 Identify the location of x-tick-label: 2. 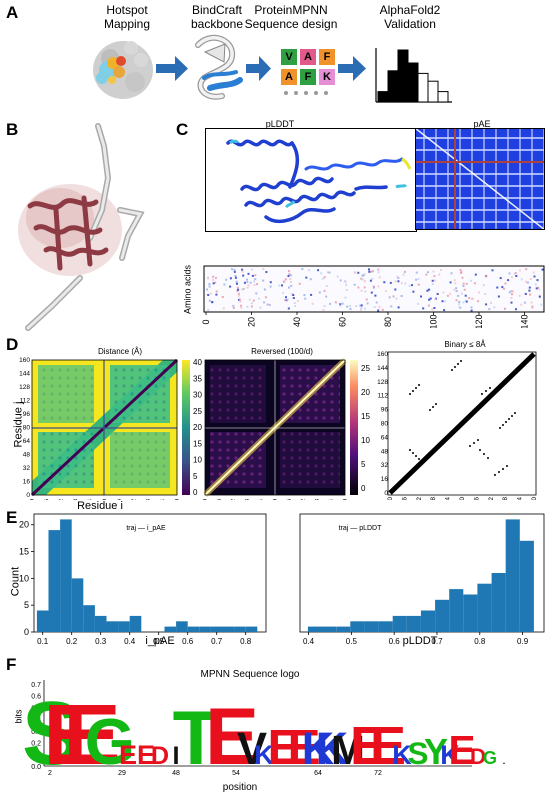
(50, 773).